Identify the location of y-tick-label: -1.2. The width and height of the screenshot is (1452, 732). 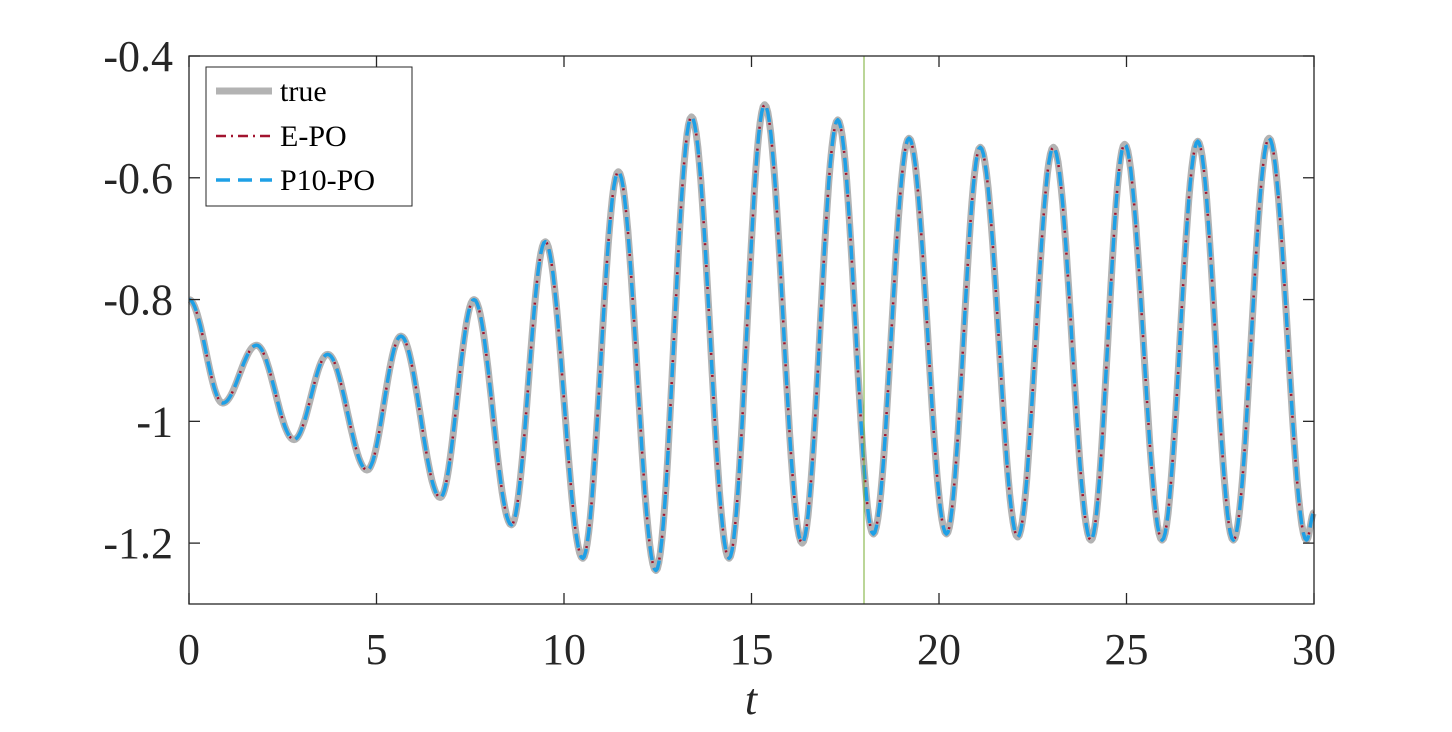
(138, 543).